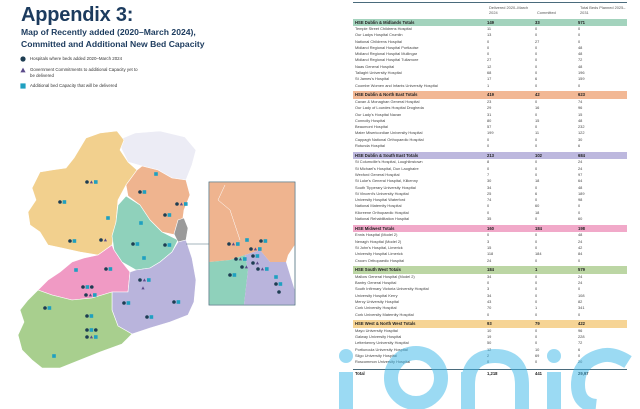 The height and width of the screenshot is (409, 640). Describe the element at coordinates (490, 254) in the screenshot. I see `delivered-value: 118` at that location.